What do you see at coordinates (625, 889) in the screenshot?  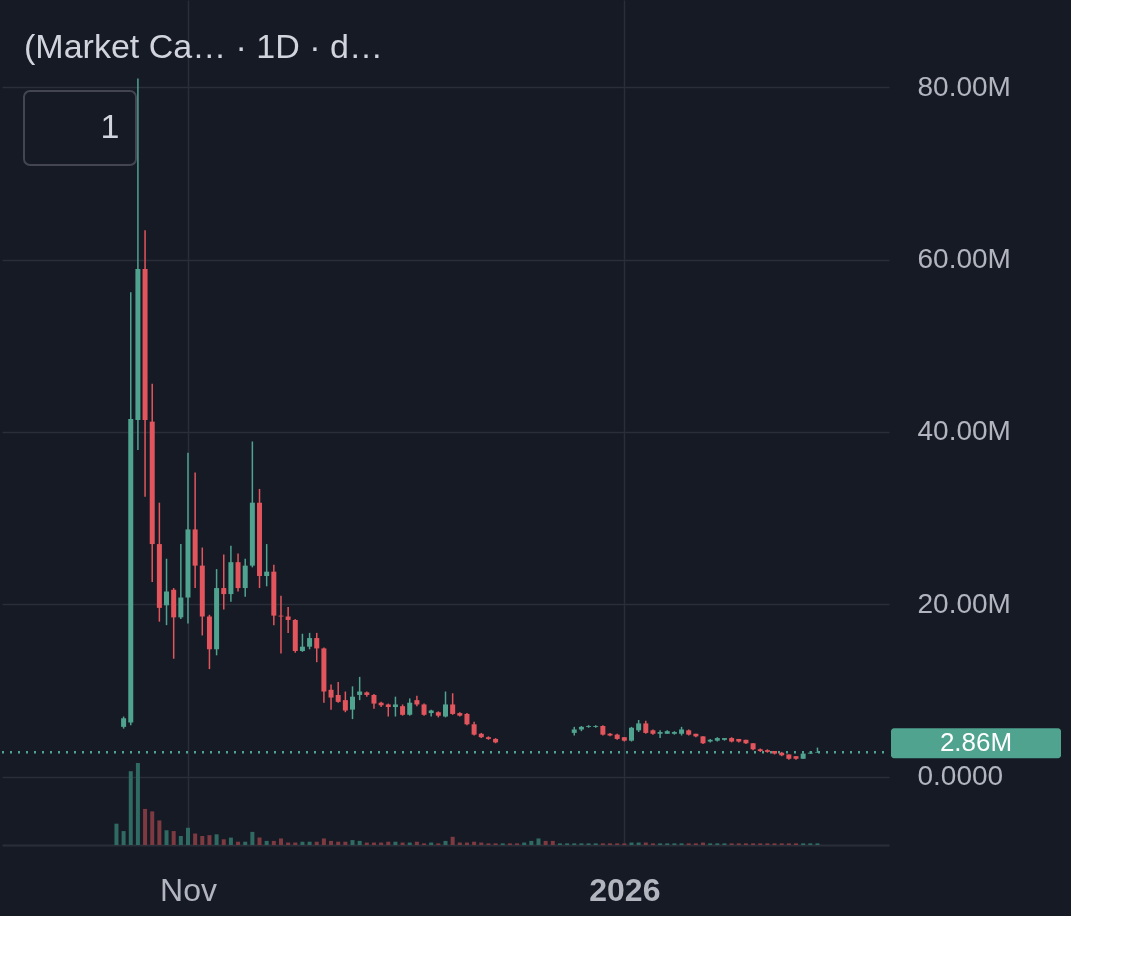 I see `x-tick-label: 2026` at bounding box center [625, 889].